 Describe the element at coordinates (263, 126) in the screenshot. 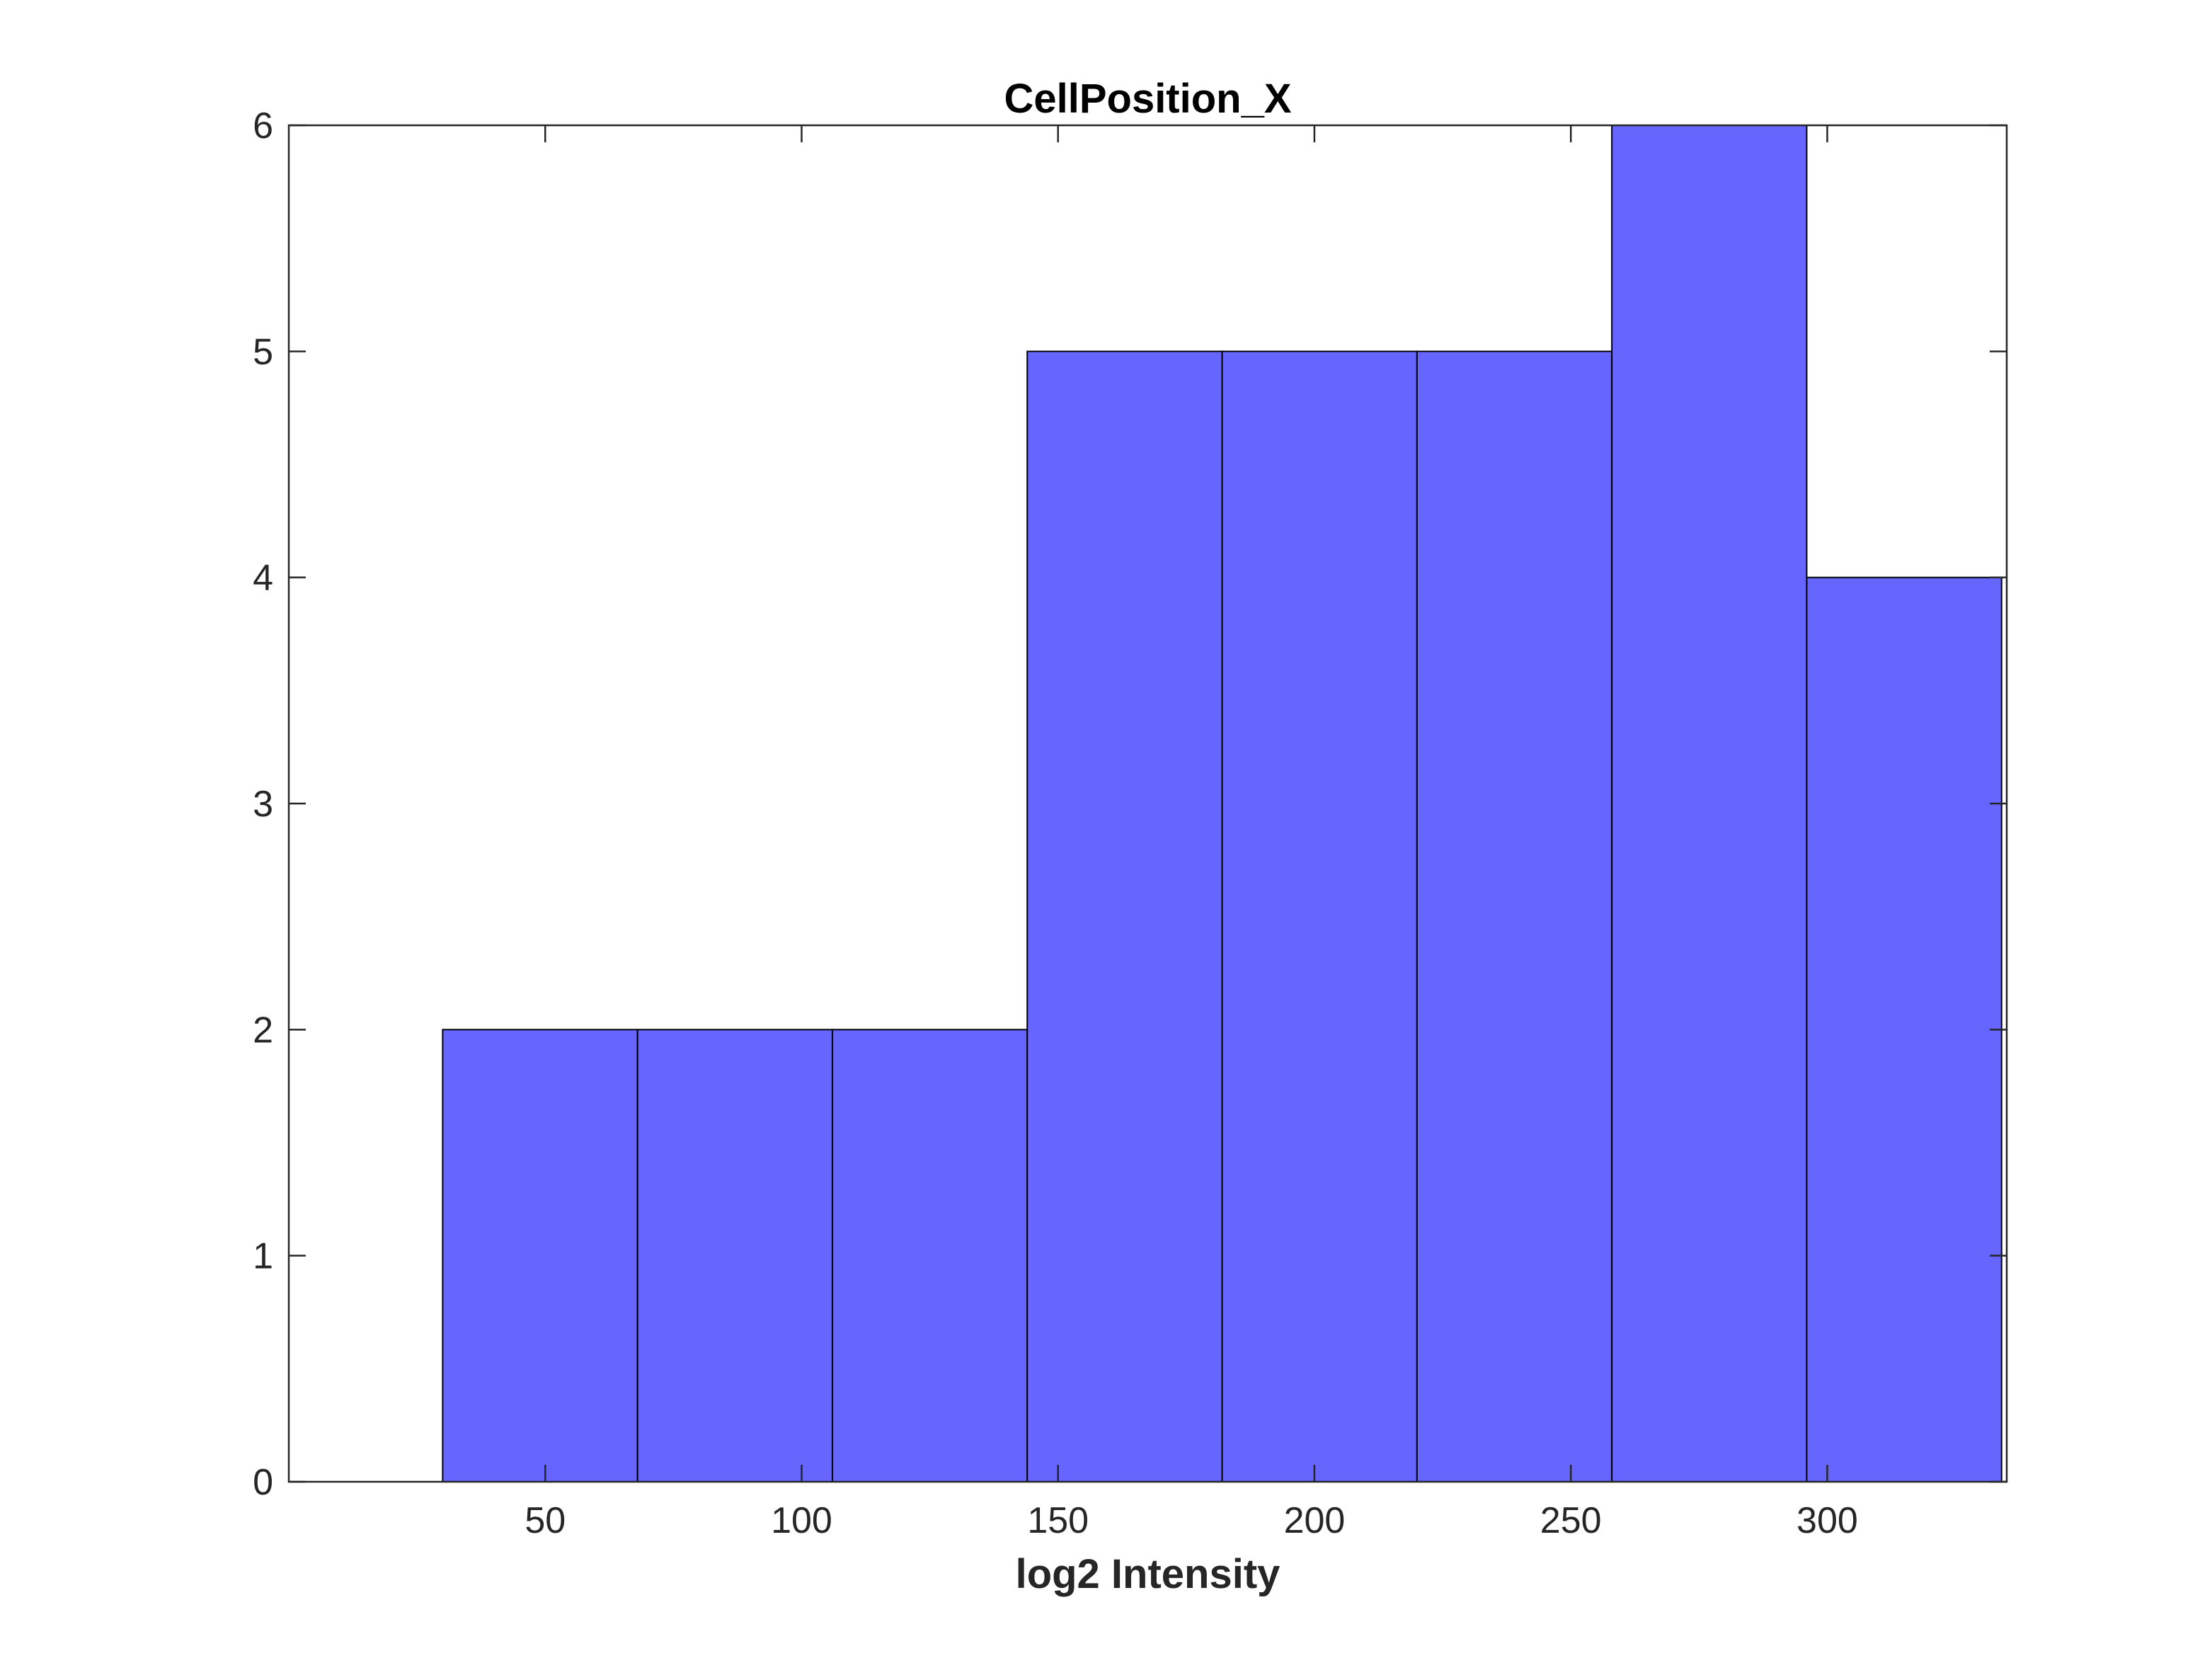

I see `y-tick-label: 6` at that location.